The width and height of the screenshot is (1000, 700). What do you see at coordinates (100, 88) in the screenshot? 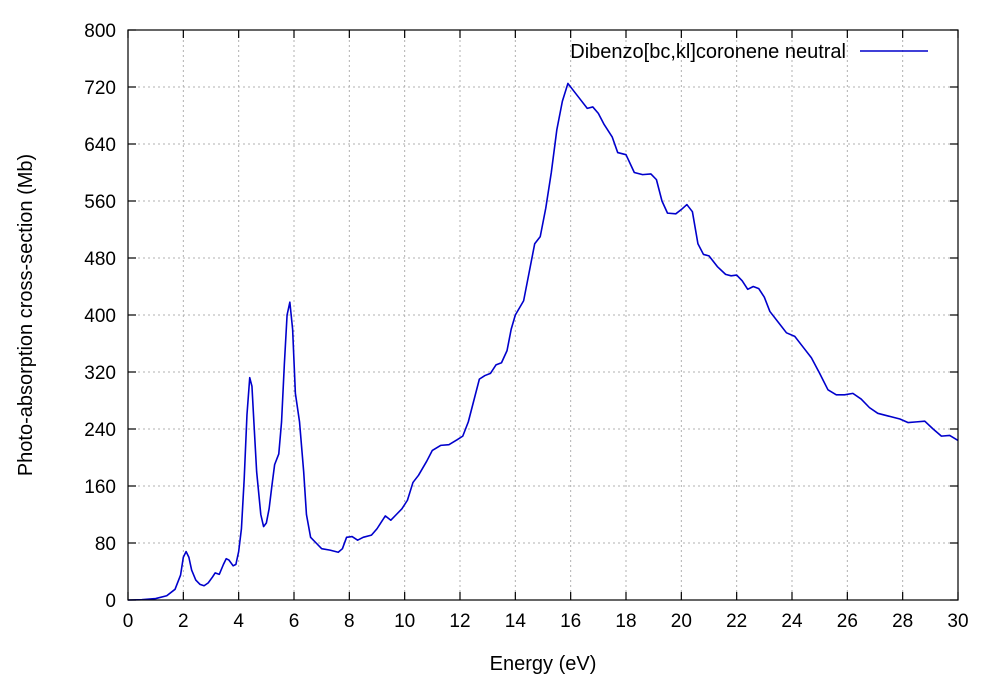
I see `y-tick-label: 720` at bounding box center [100, 88].